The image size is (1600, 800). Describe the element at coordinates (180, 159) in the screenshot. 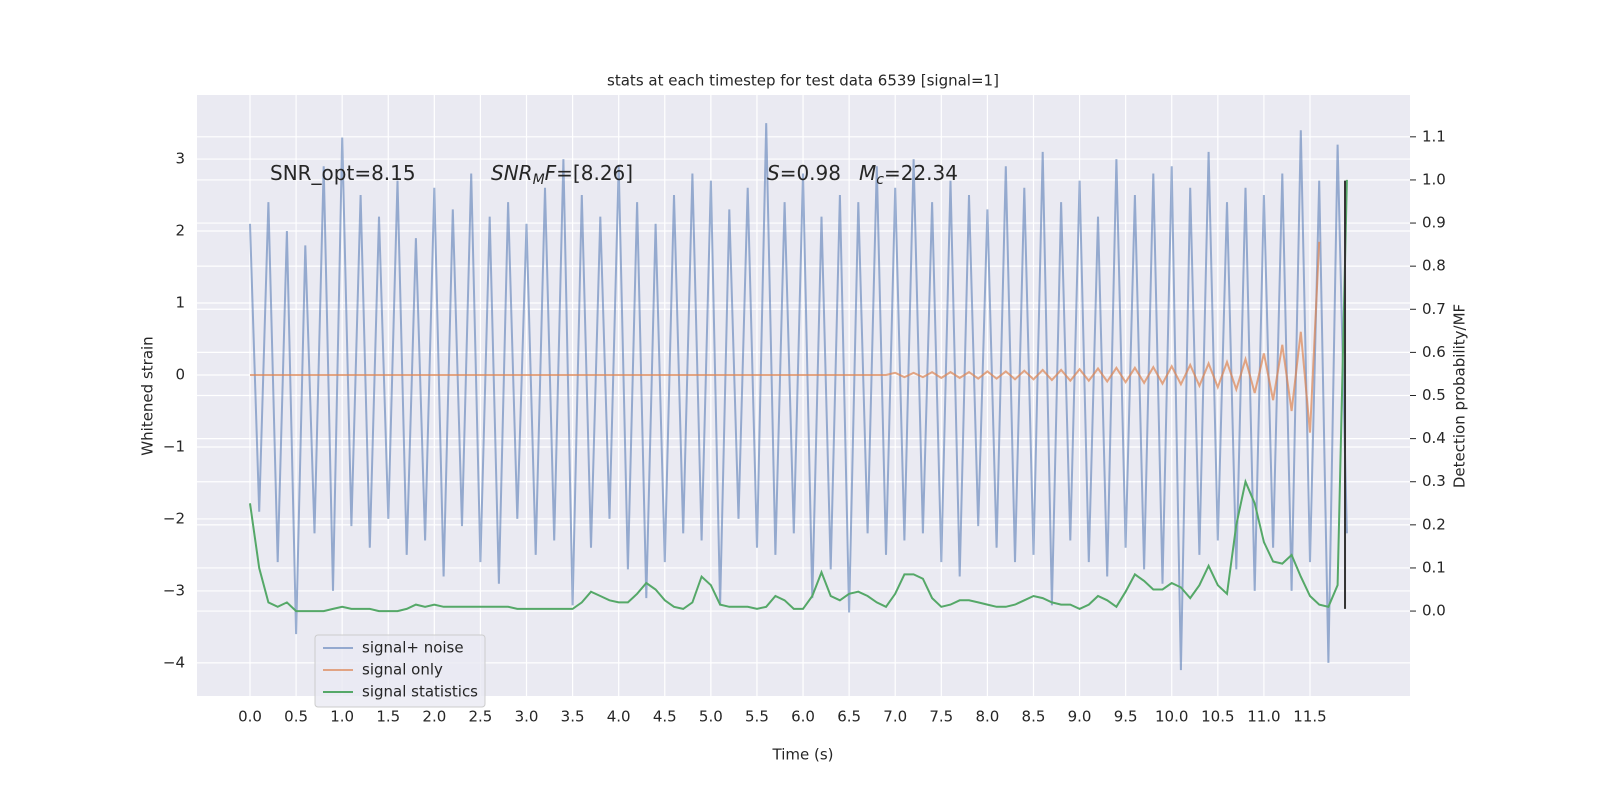

I see `y-tick-label: 3` at that location.